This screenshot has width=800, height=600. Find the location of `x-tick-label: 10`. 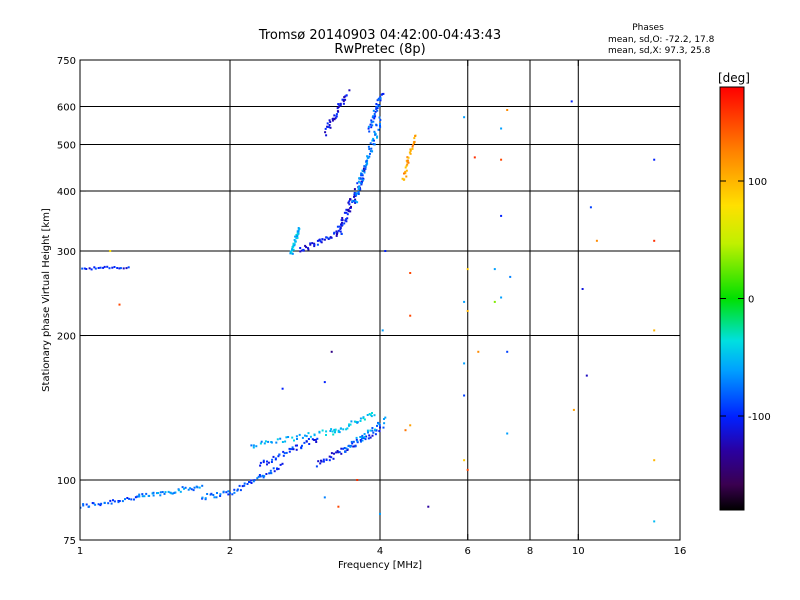

x-tick-label: 10 is located at coordinates (578, 551).